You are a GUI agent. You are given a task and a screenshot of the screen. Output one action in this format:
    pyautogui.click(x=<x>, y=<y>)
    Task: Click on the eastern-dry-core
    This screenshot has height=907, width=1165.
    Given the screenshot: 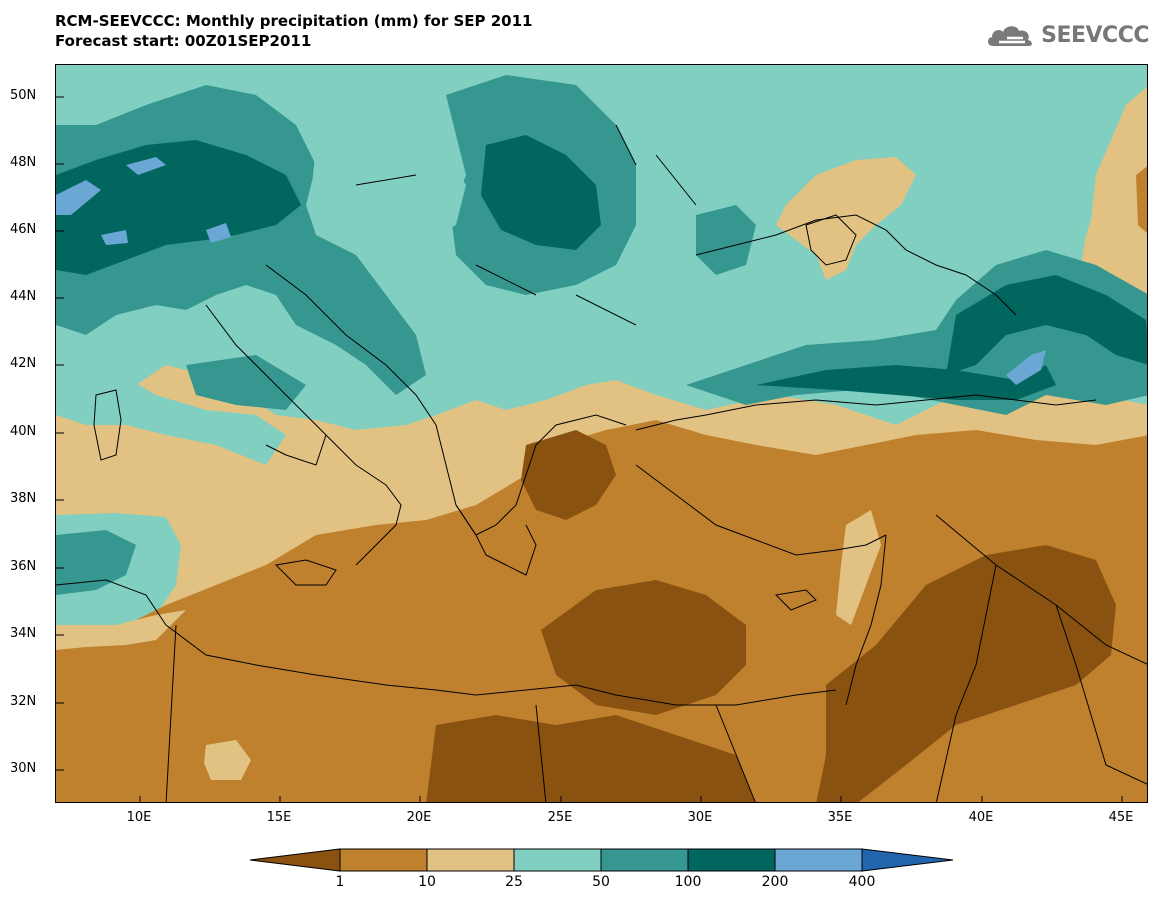 What is the action you would take?
    pyautogui.click(x=1141, y=200)
    